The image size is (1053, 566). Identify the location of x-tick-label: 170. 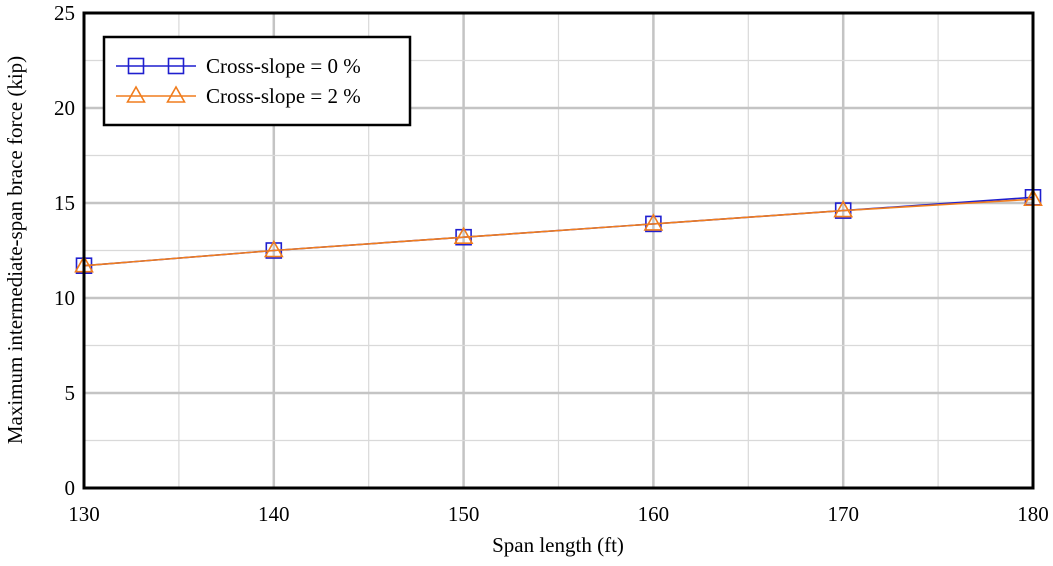
(843, 514).